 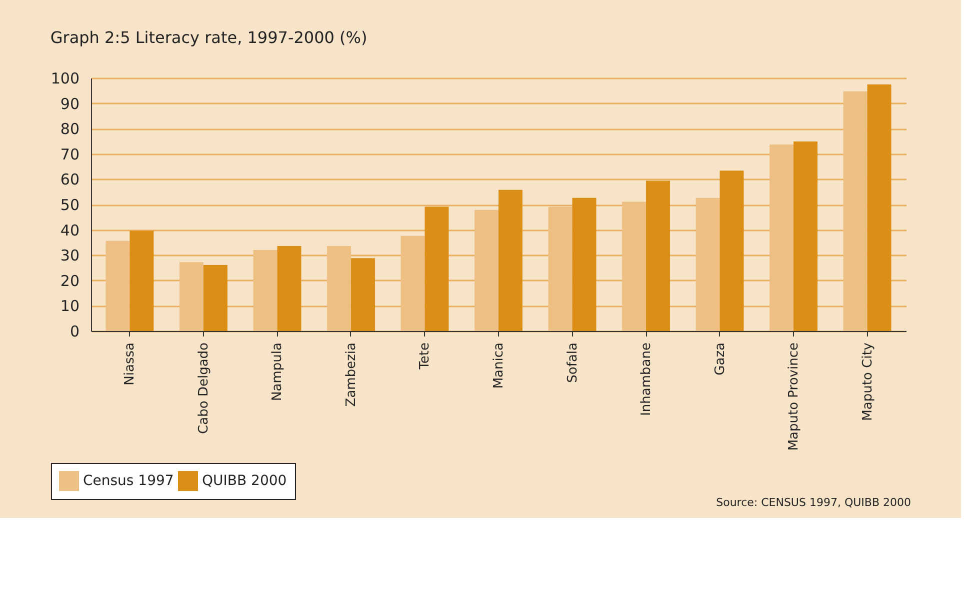 I want to click on x-tick-label: Inhambane, so click(x=646, y=379).